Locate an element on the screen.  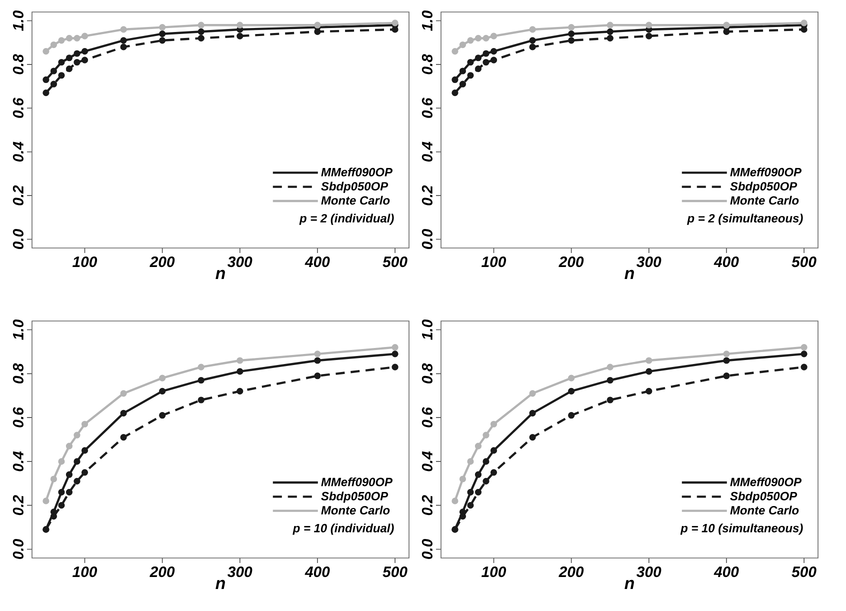
annotation: p = 10 (simultaneous) is located at coordinates (741, 529).